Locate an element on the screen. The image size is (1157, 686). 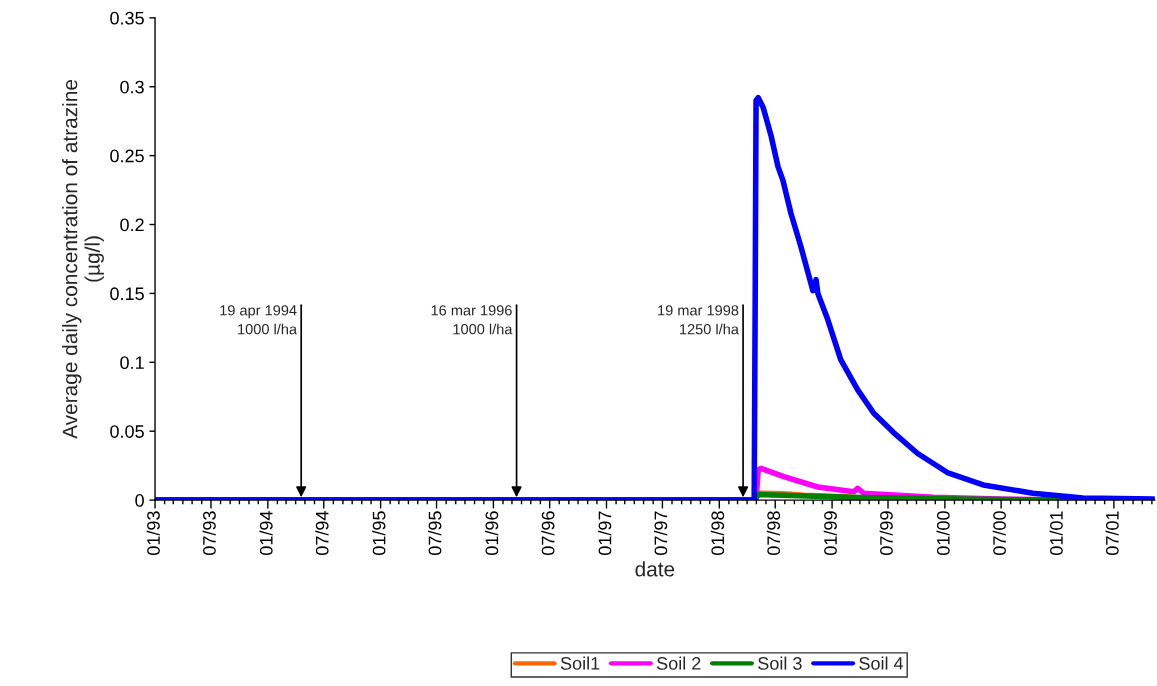
x-tick-label: 01/98 is located at coordinates (717, 533).